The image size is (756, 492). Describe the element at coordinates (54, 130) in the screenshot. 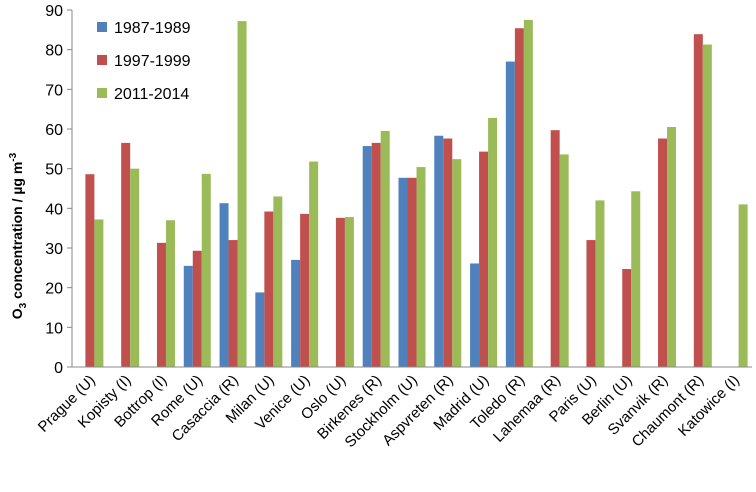

I see `y-tick-label: 60` at that location.